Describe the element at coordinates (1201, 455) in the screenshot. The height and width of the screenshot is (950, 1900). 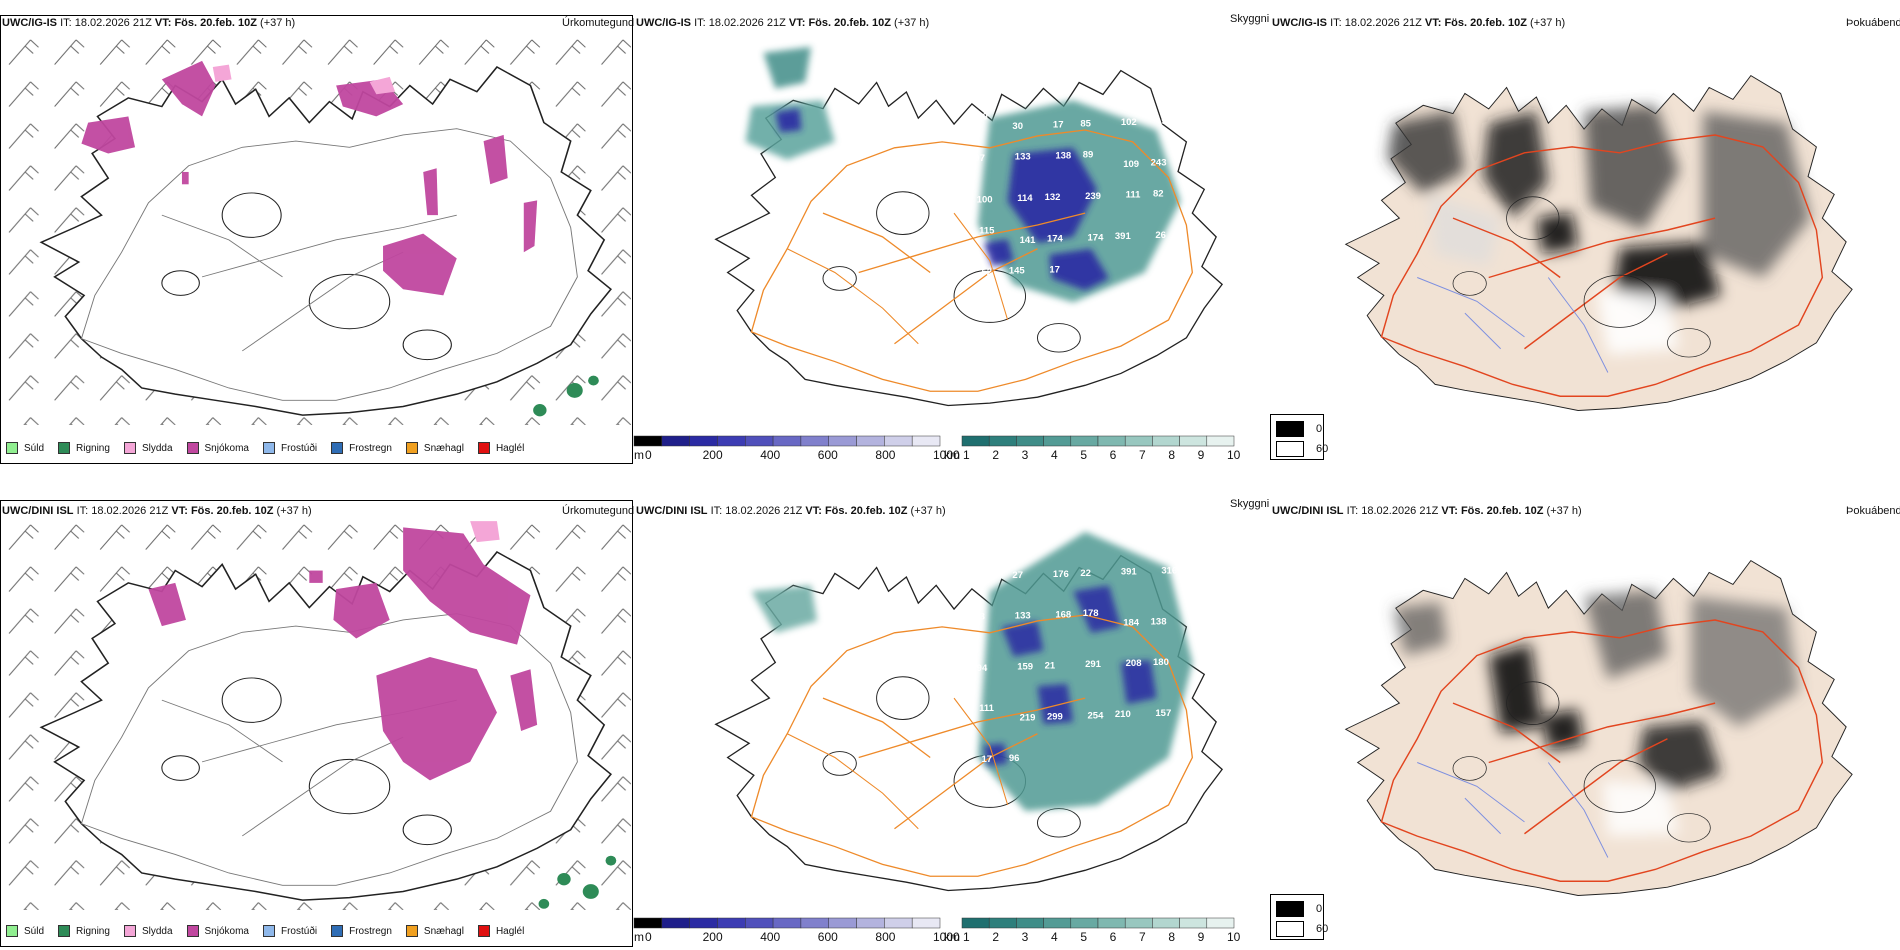
I see `colorbar-tick-label: 9` at that location.